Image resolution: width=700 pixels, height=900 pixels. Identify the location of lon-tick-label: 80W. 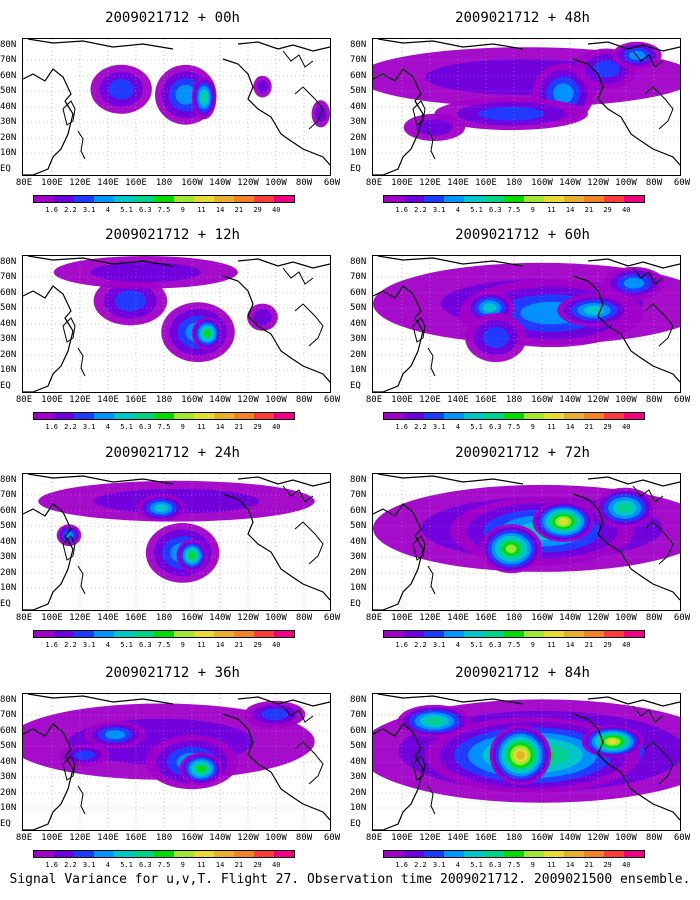
(304, 838).